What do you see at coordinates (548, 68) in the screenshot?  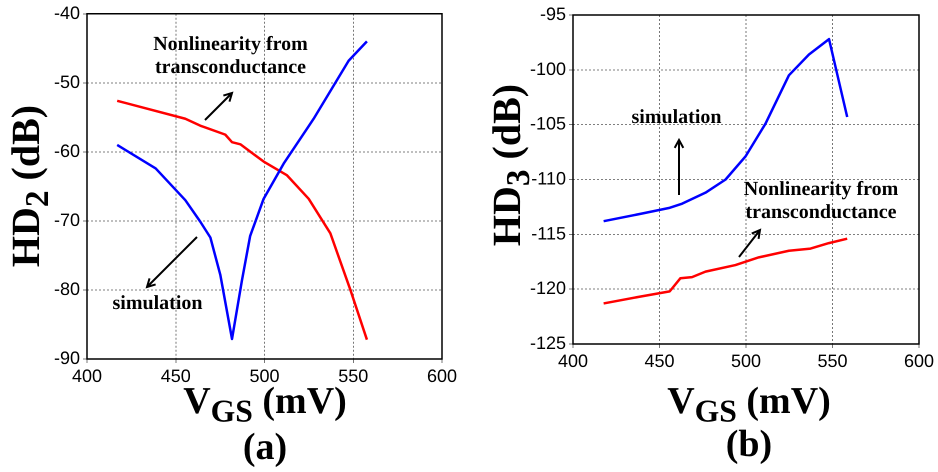 I see `y-tick-label: -100` at bounding box center [548, 68].